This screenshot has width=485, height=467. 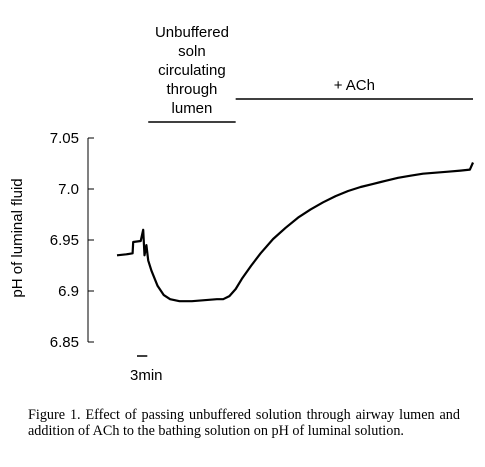 What do you see at coordinates (192, 108) in the screenshot?
I see `annotation-label-line: lumen` at bounding box center [192, 108].